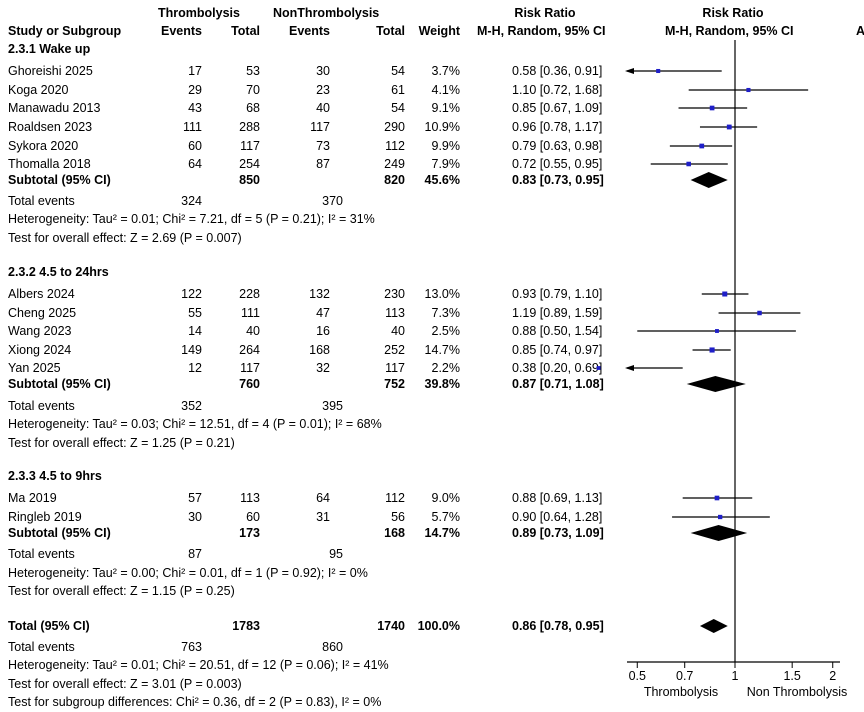 The width and height of the screenshot is (864, 712). I want to click on events2: 64, so click(323, 498).